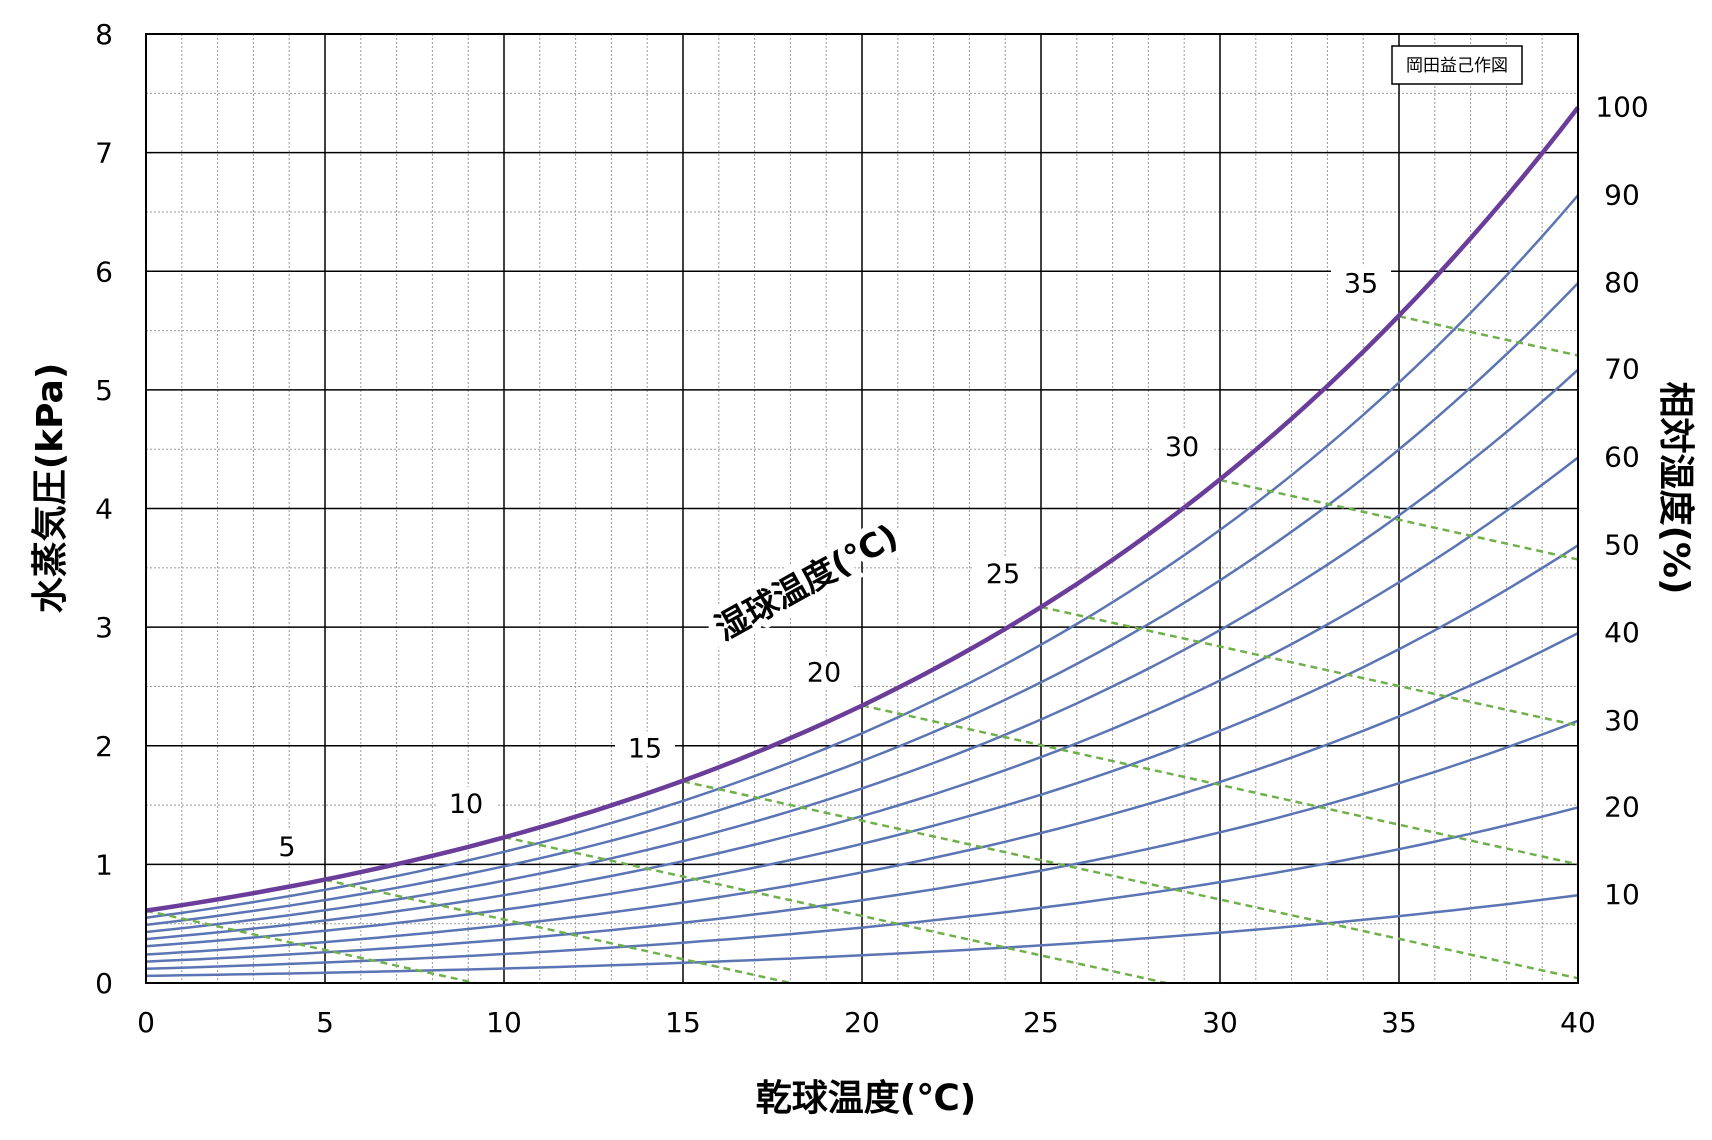 The image size is (1712, 1140). What do you see at coordinates (325, 1022) in the screenshot?
I see `x-tick-label: 5` at bounding box center [325, 1022].